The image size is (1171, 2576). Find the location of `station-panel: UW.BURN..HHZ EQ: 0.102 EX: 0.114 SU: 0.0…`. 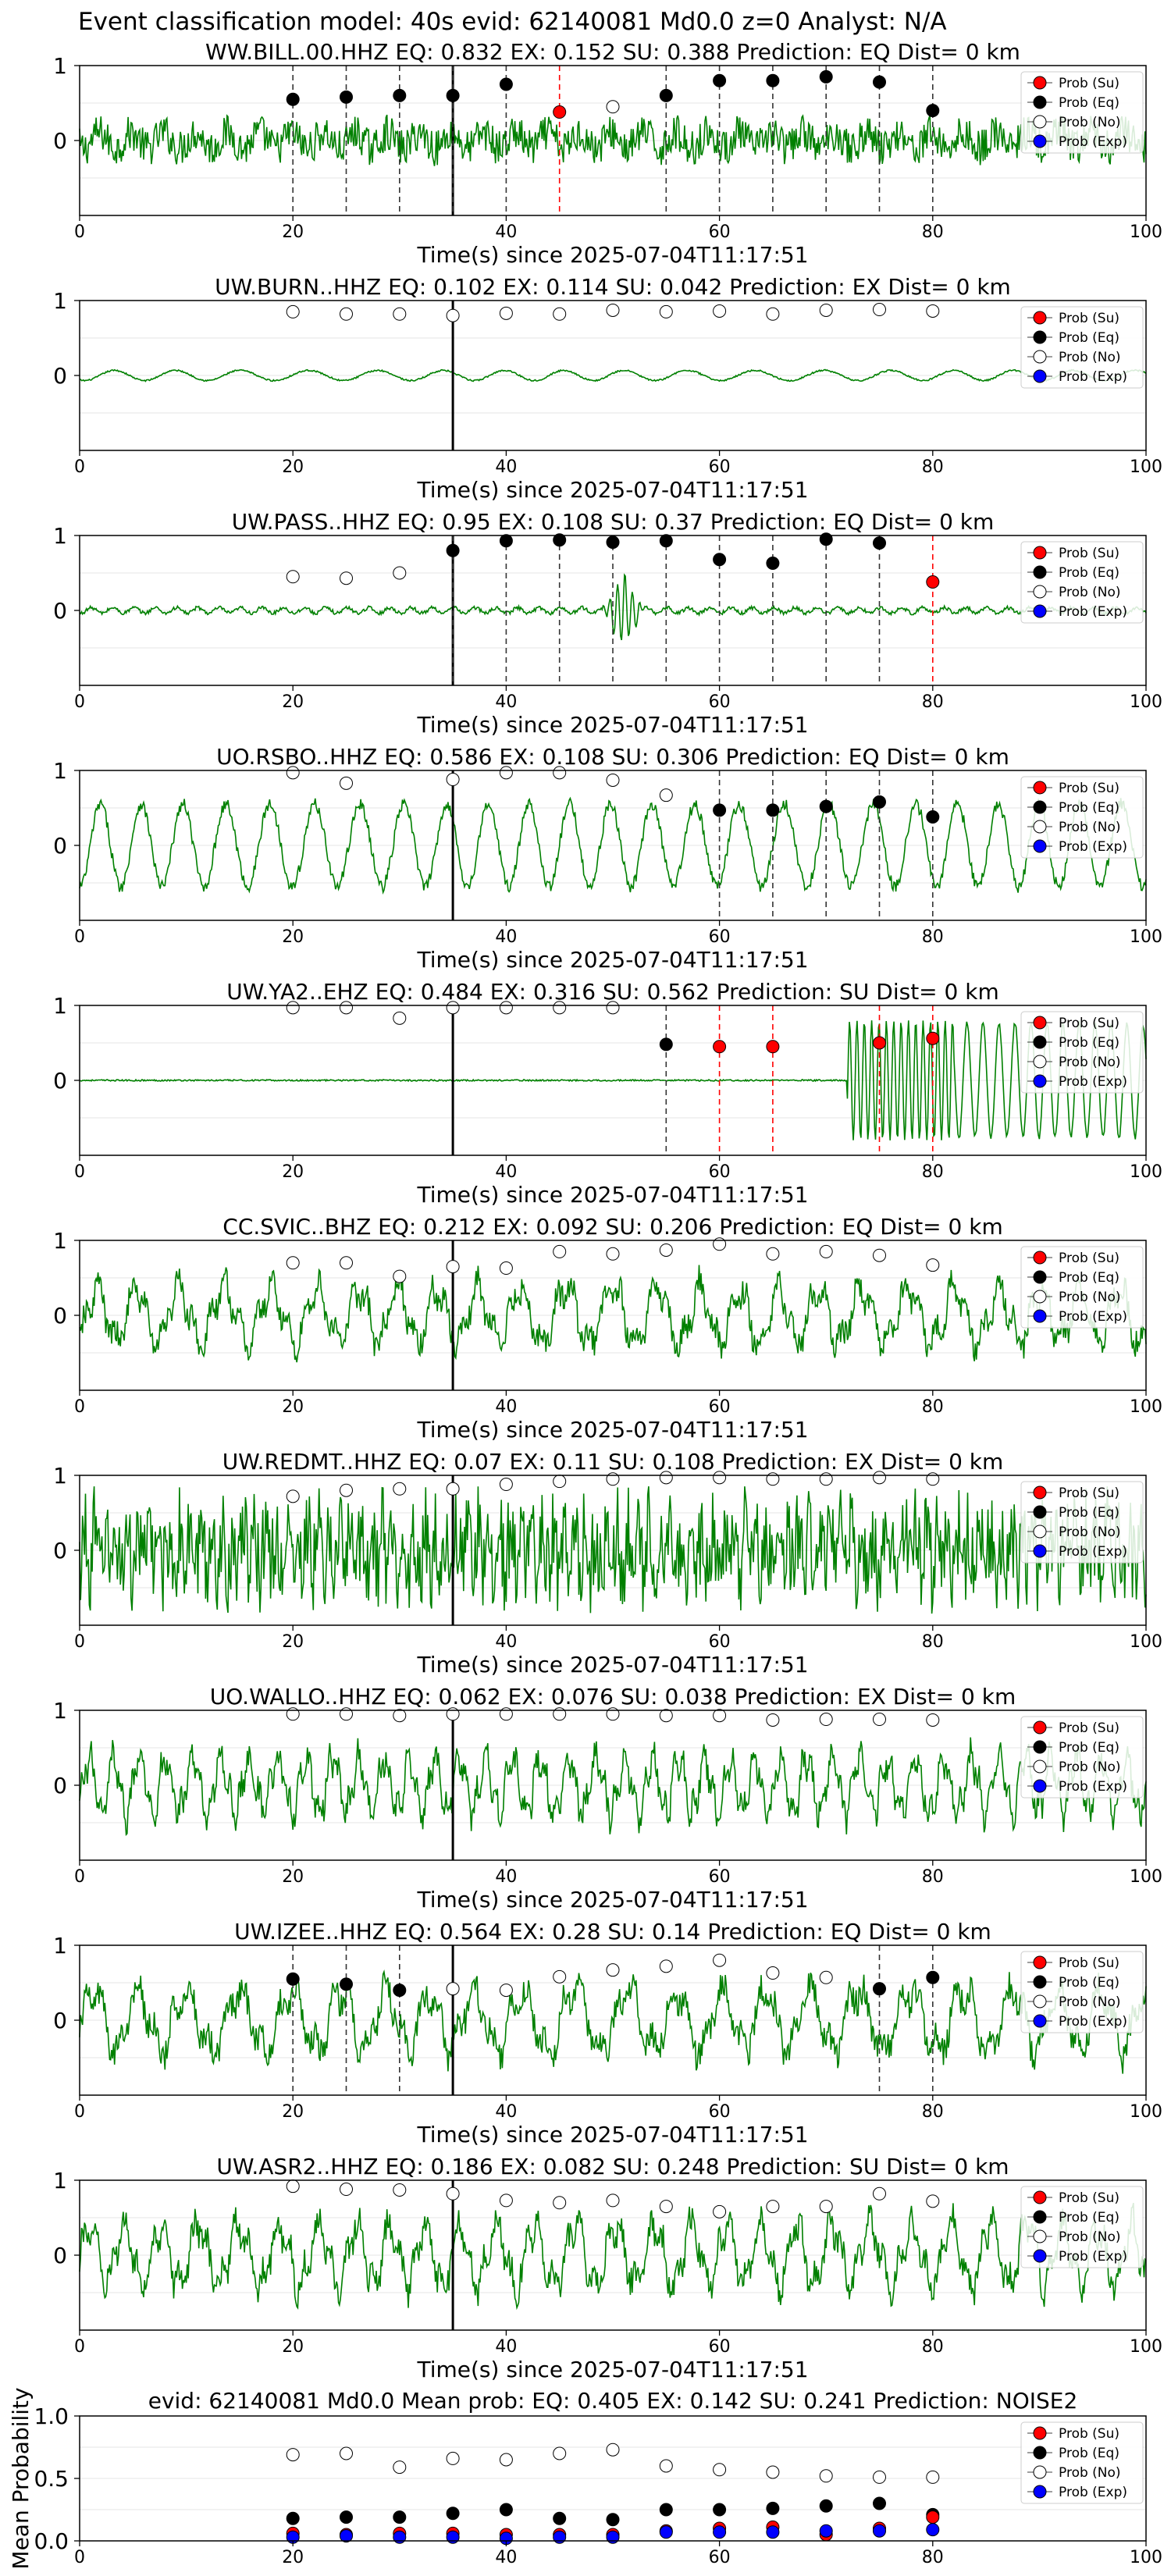

station-panel: UW.BURN..HHZ EQ: 0.102 EX: 0.114 SU: 0.0… is located at coordinates (607, 388).